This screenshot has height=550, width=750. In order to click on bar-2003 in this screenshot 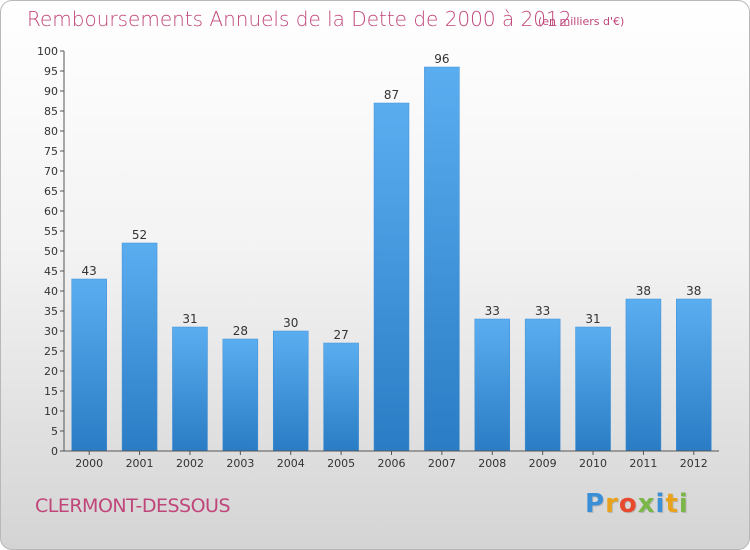, I will do `click(240, 395)`.